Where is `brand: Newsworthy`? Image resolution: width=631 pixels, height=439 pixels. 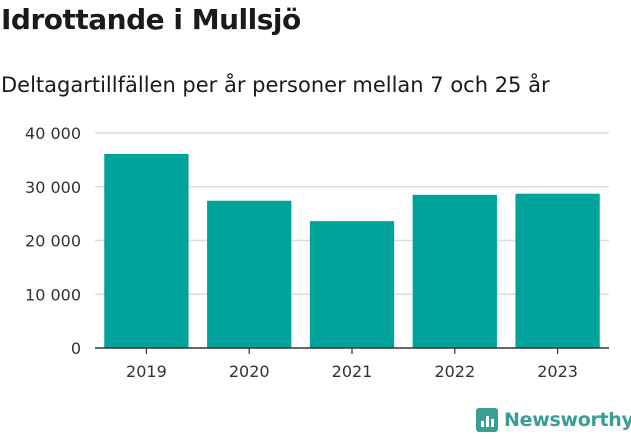
brand: Newsworthy is located at coordinates (553, 420).